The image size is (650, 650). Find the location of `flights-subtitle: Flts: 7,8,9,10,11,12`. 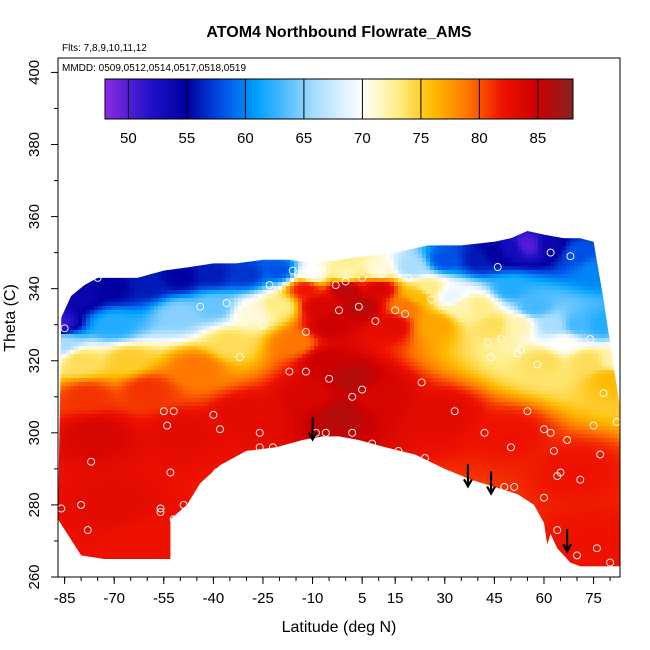

flights-subtitle: Flts: 7,8,9,10,11,12 is located at coordinates (104, 48).